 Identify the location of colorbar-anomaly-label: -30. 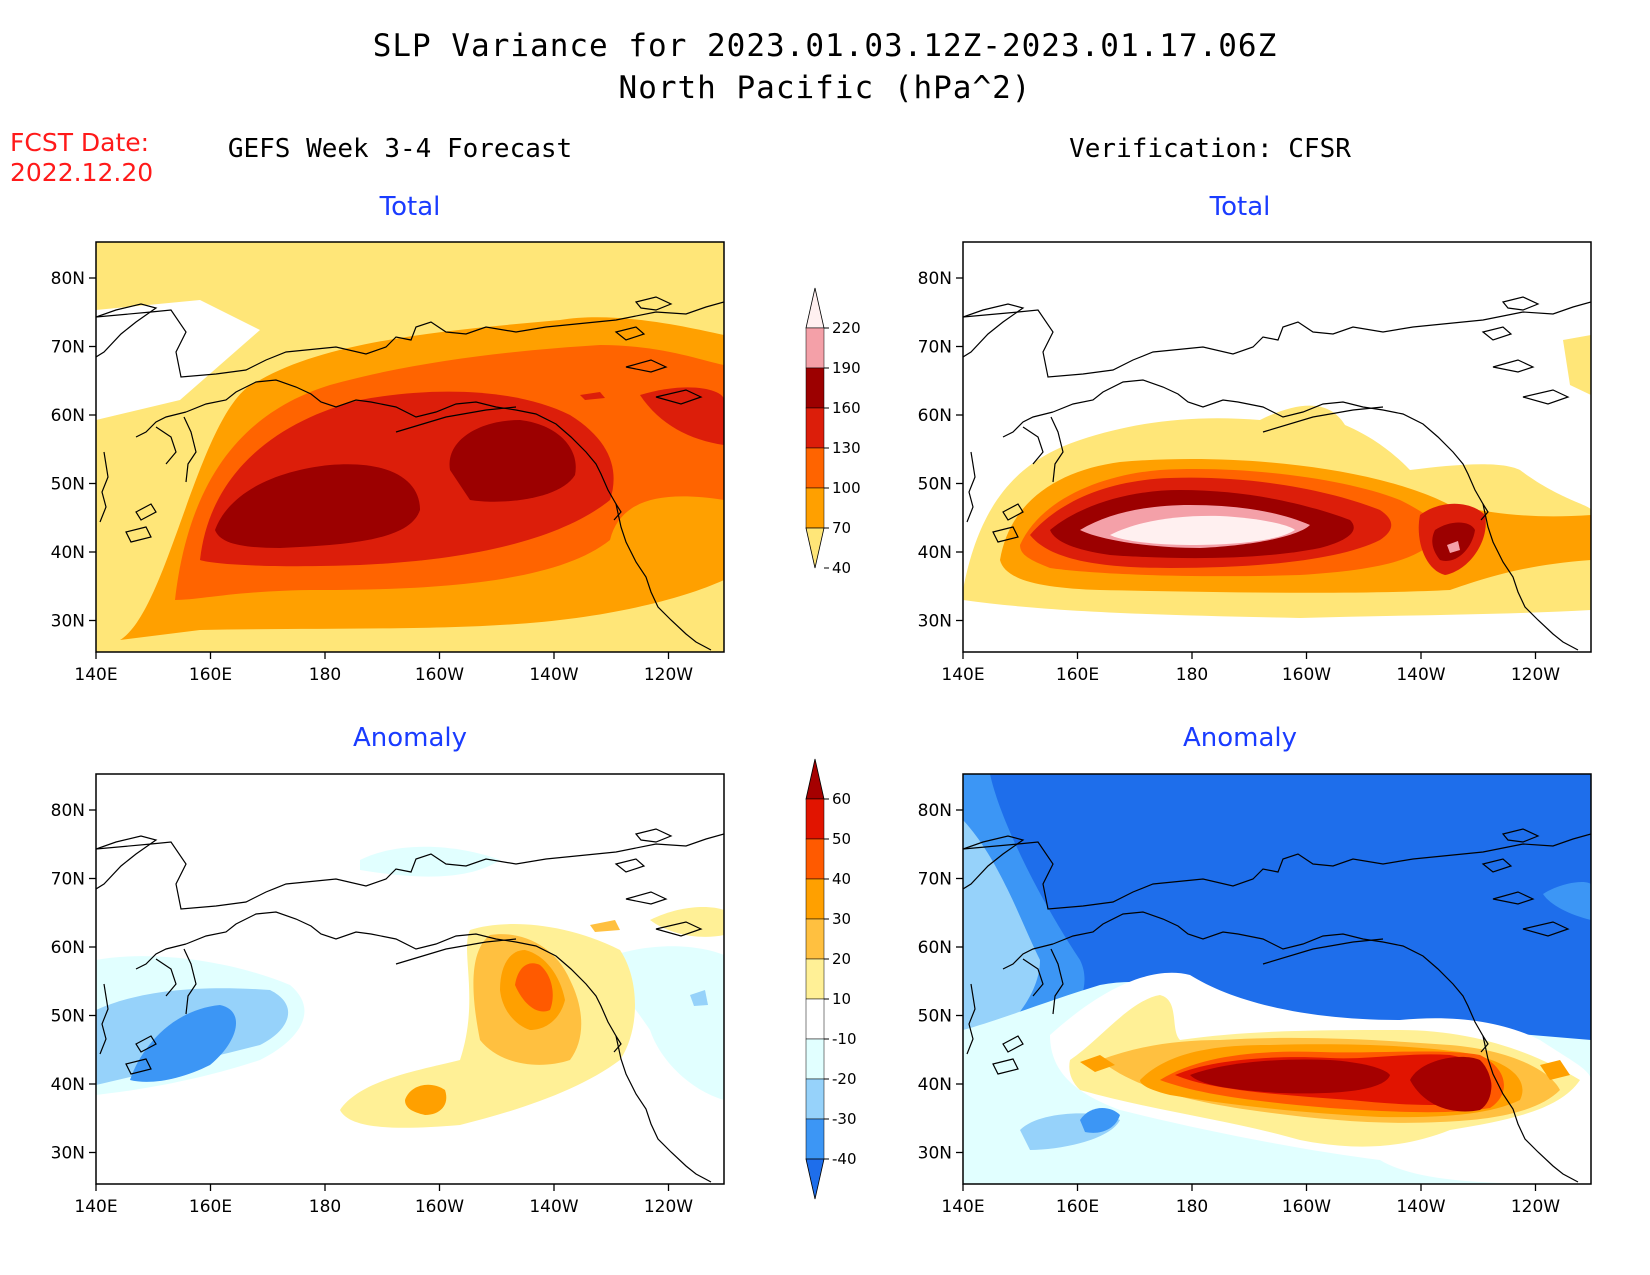
(844, 1119).